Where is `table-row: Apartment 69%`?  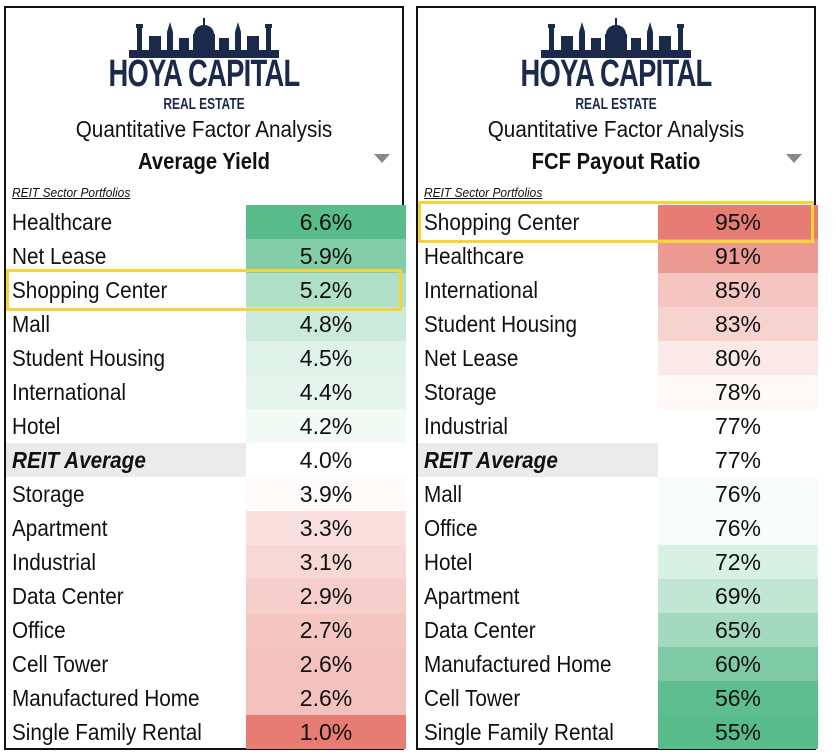 table-row: Apartment 69% is located at coordinates (618, 596).